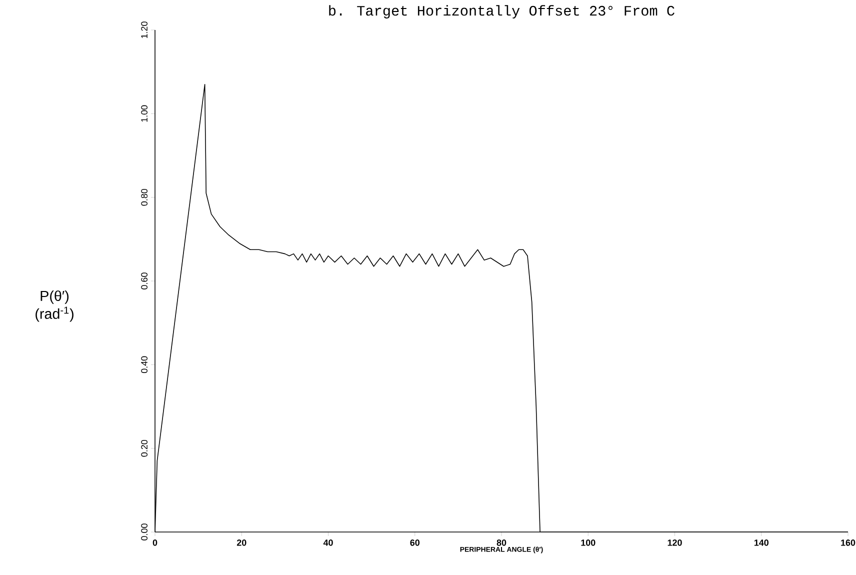 This screenshot has width=856, height=575. What do you see at coordinates (144, 532) in the screenshot?
I see `y-tick-label: 0.00` at bounding box center [144, 532].